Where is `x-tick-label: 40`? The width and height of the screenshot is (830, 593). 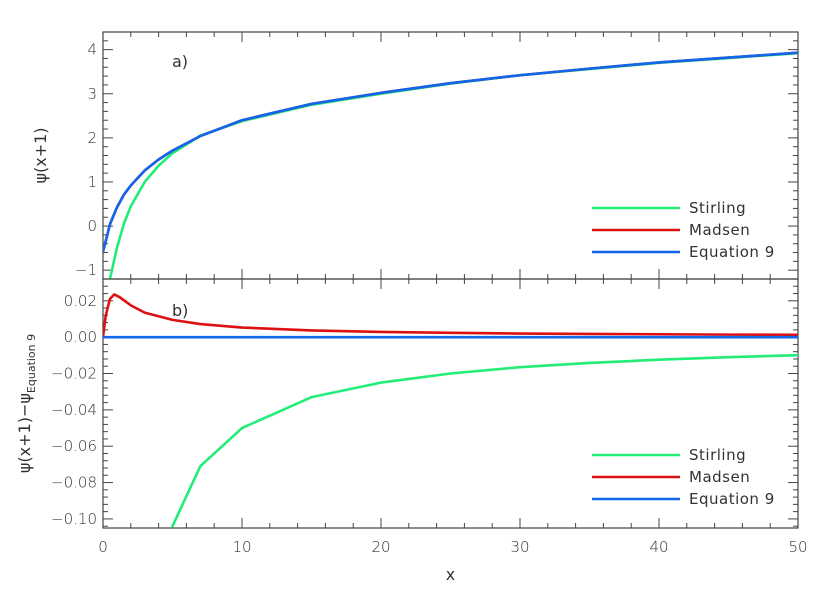
x-tick-label: 40 is located at coordinates (658, 547).